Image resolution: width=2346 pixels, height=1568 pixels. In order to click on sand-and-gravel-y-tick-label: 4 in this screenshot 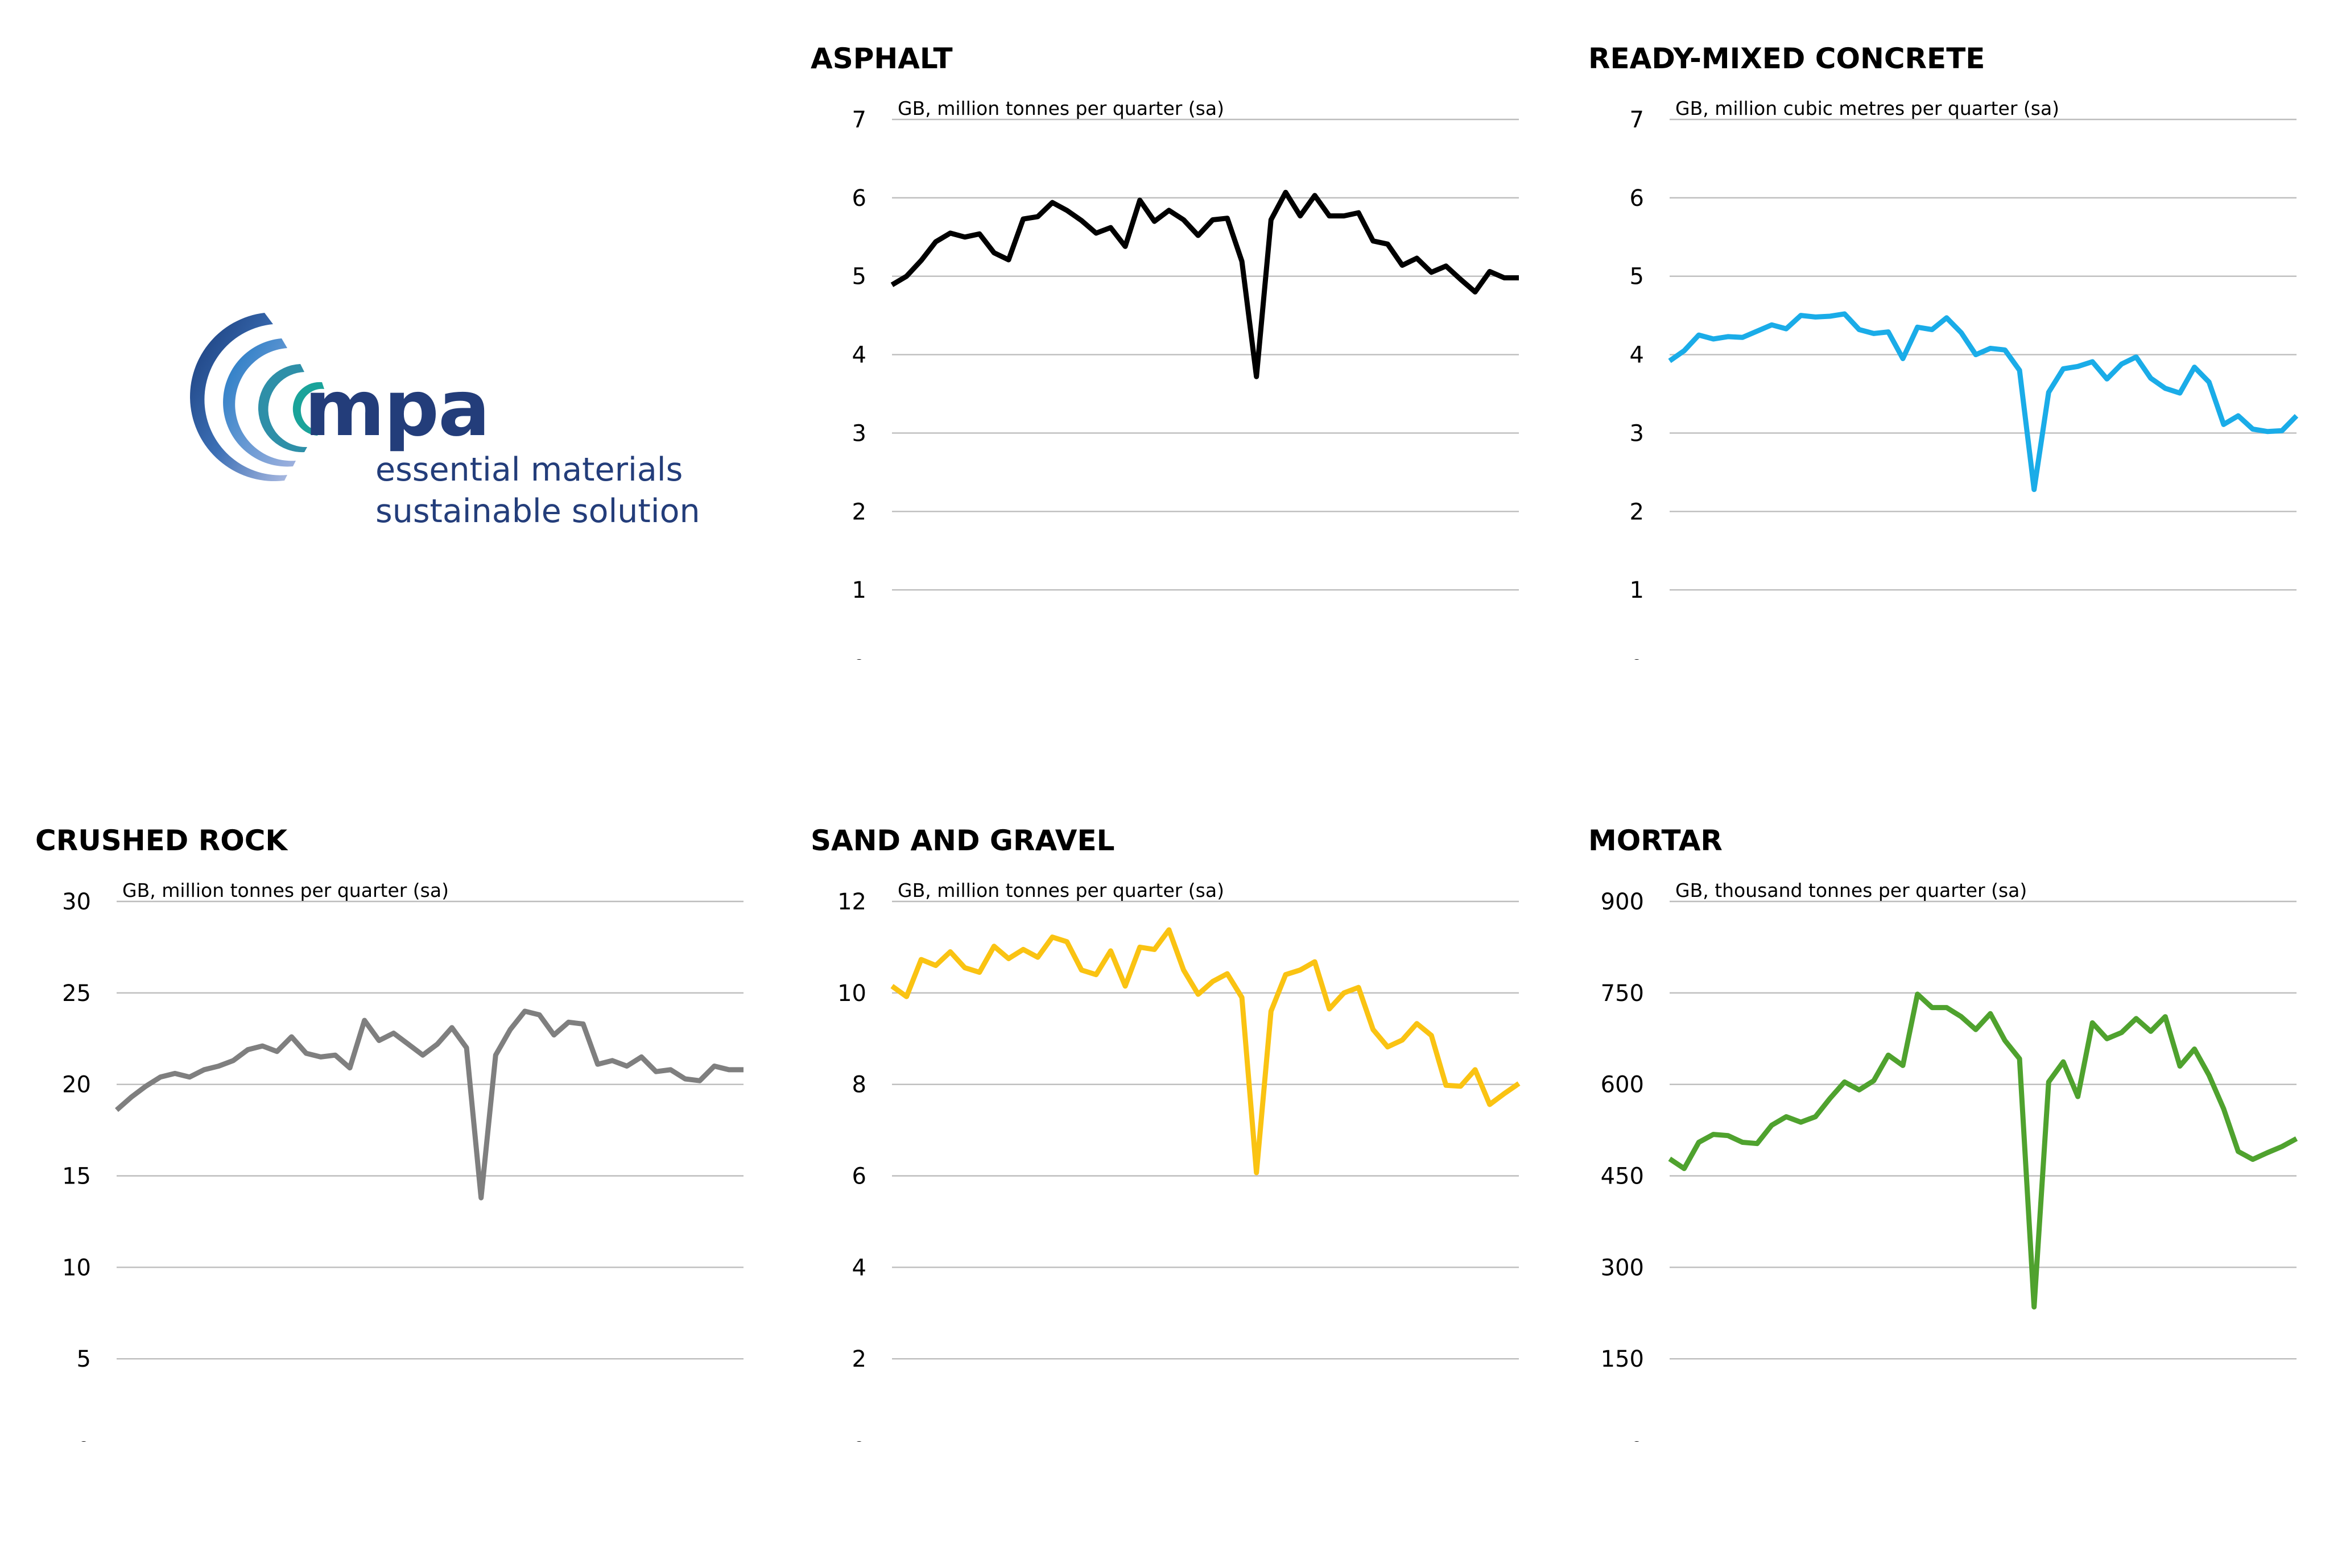, I will do `click(859, 1268)`.